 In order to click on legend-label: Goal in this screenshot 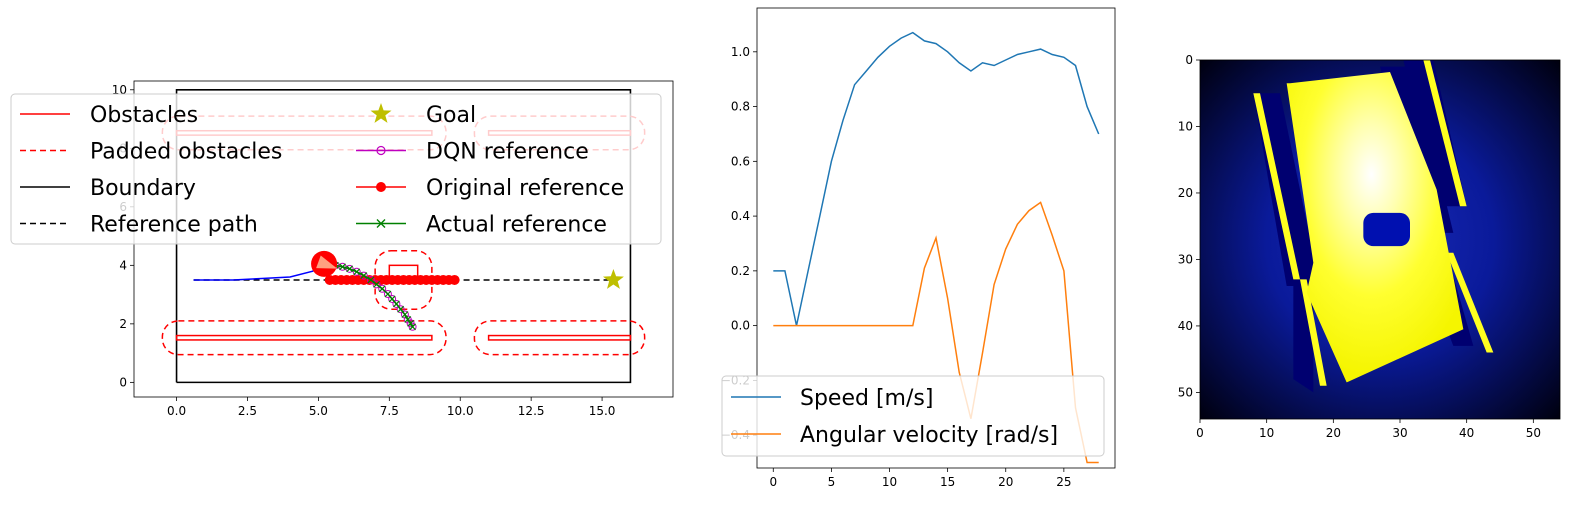, I will do `click(451, 115)`.